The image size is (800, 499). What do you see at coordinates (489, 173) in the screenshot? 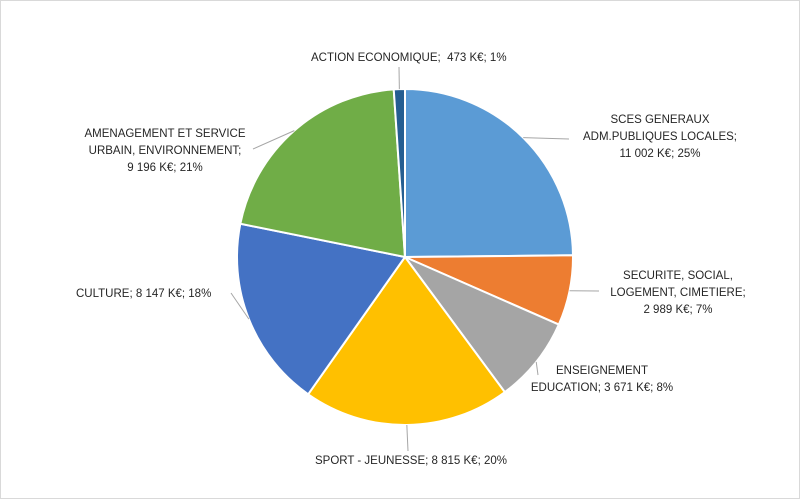
I see `pie-slice-sces-generaux-adm-publiques-locales` at bounding box center [489, 173].